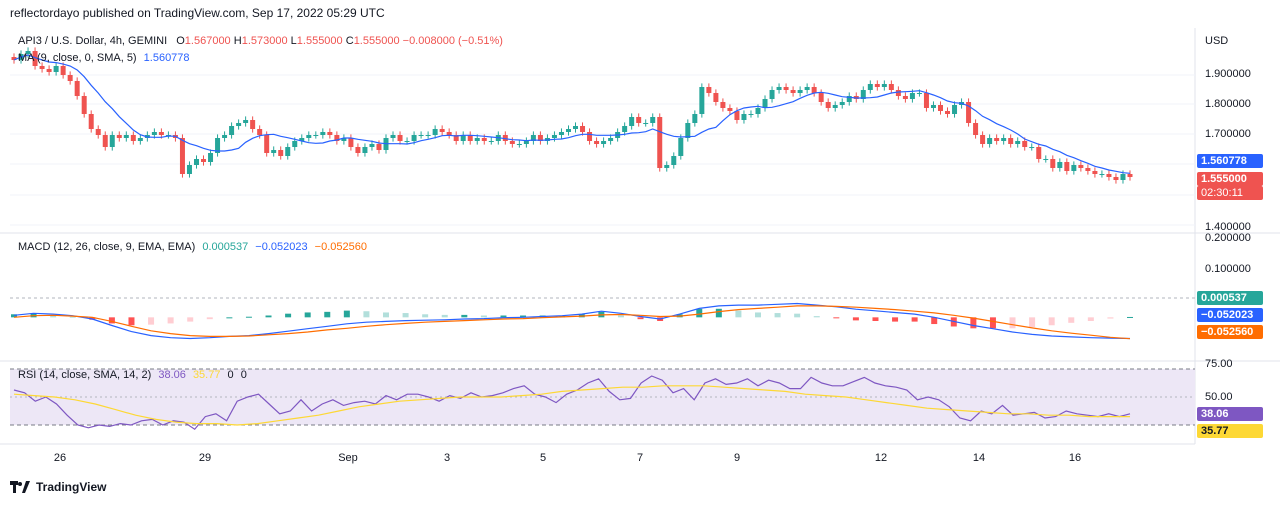 The height and width of the screenshot is (506, 1280). What do you see at coordinates (166, 58) in the screenshot?
I see `ma-value: 1.560778` at bounding box center [166, 58].